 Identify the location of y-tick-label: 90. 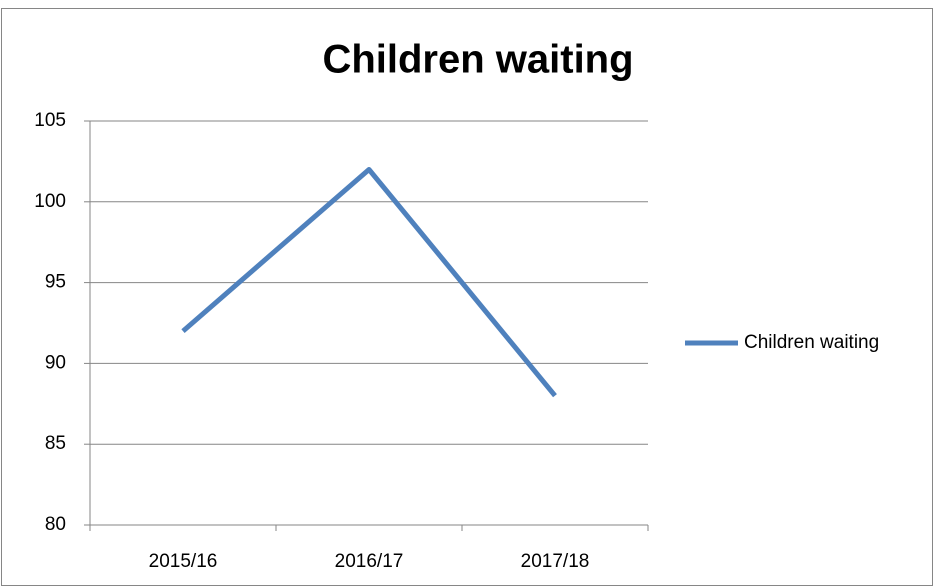
(55, 362).